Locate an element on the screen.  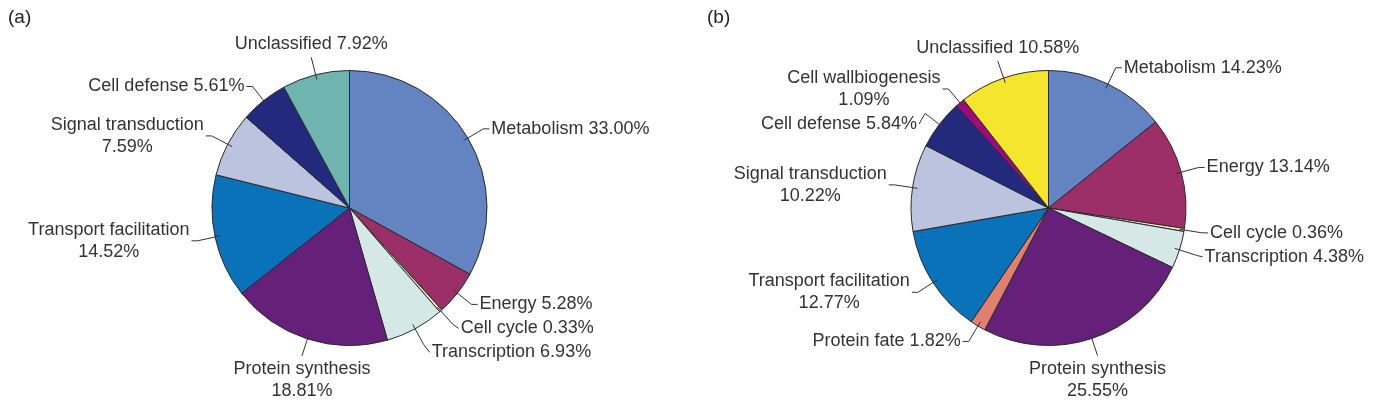
slice-label: Cell defense 5.61% is located at coordinates (166, 85).